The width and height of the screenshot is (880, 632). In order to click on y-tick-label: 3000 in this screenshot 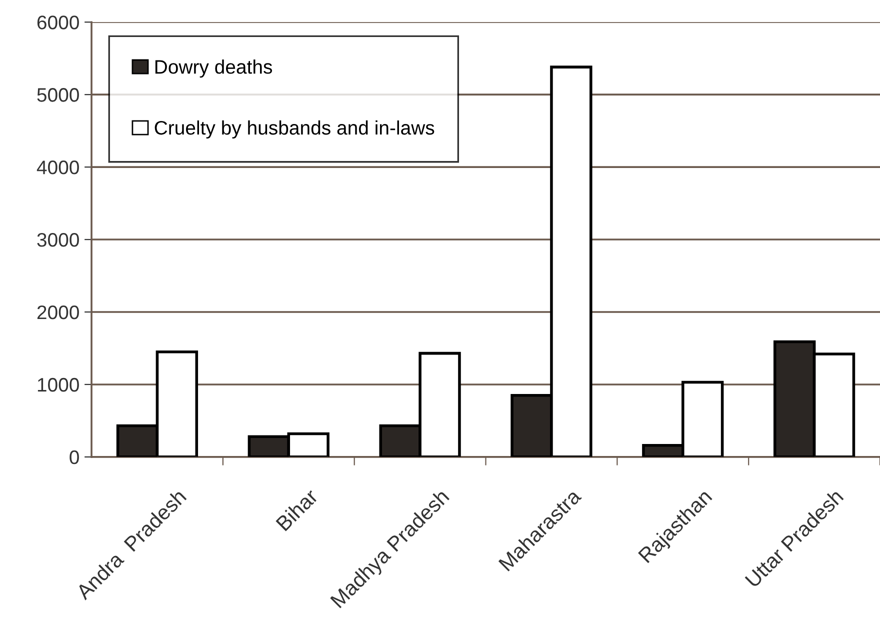, I will do `click(58, 239)`.